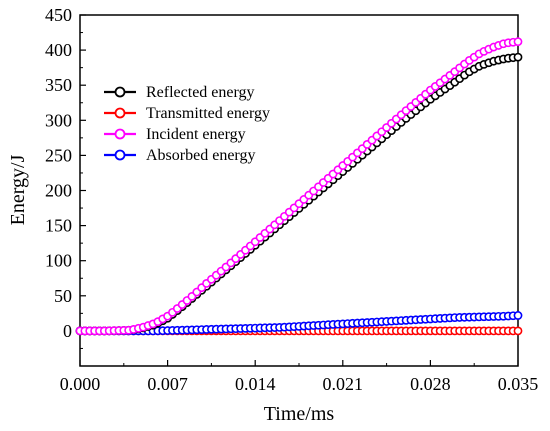  Describe the element at coordinates (200, 92) in the screenshot. I see `legend-label: Reflected energy` at that location.